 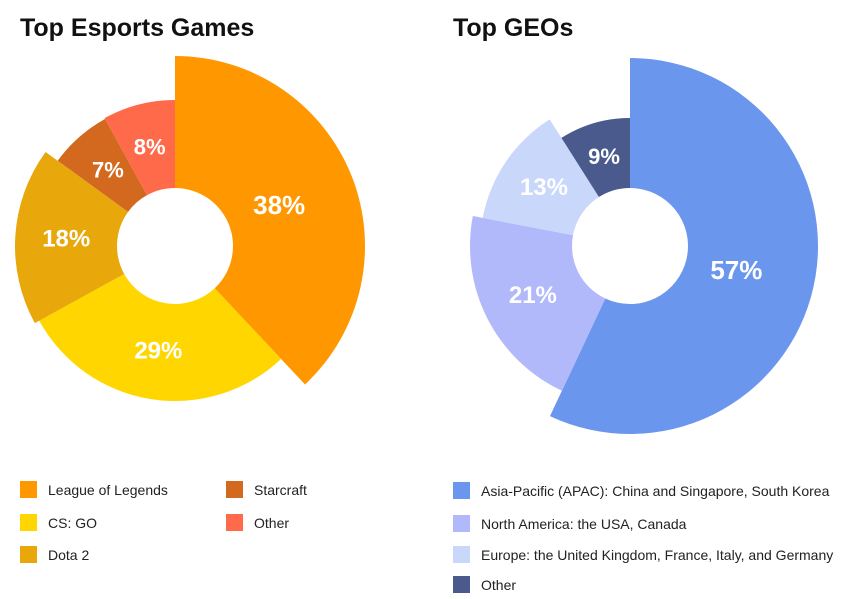 I want to click on legend-item: League of Legends, so click(x=94, y=489).